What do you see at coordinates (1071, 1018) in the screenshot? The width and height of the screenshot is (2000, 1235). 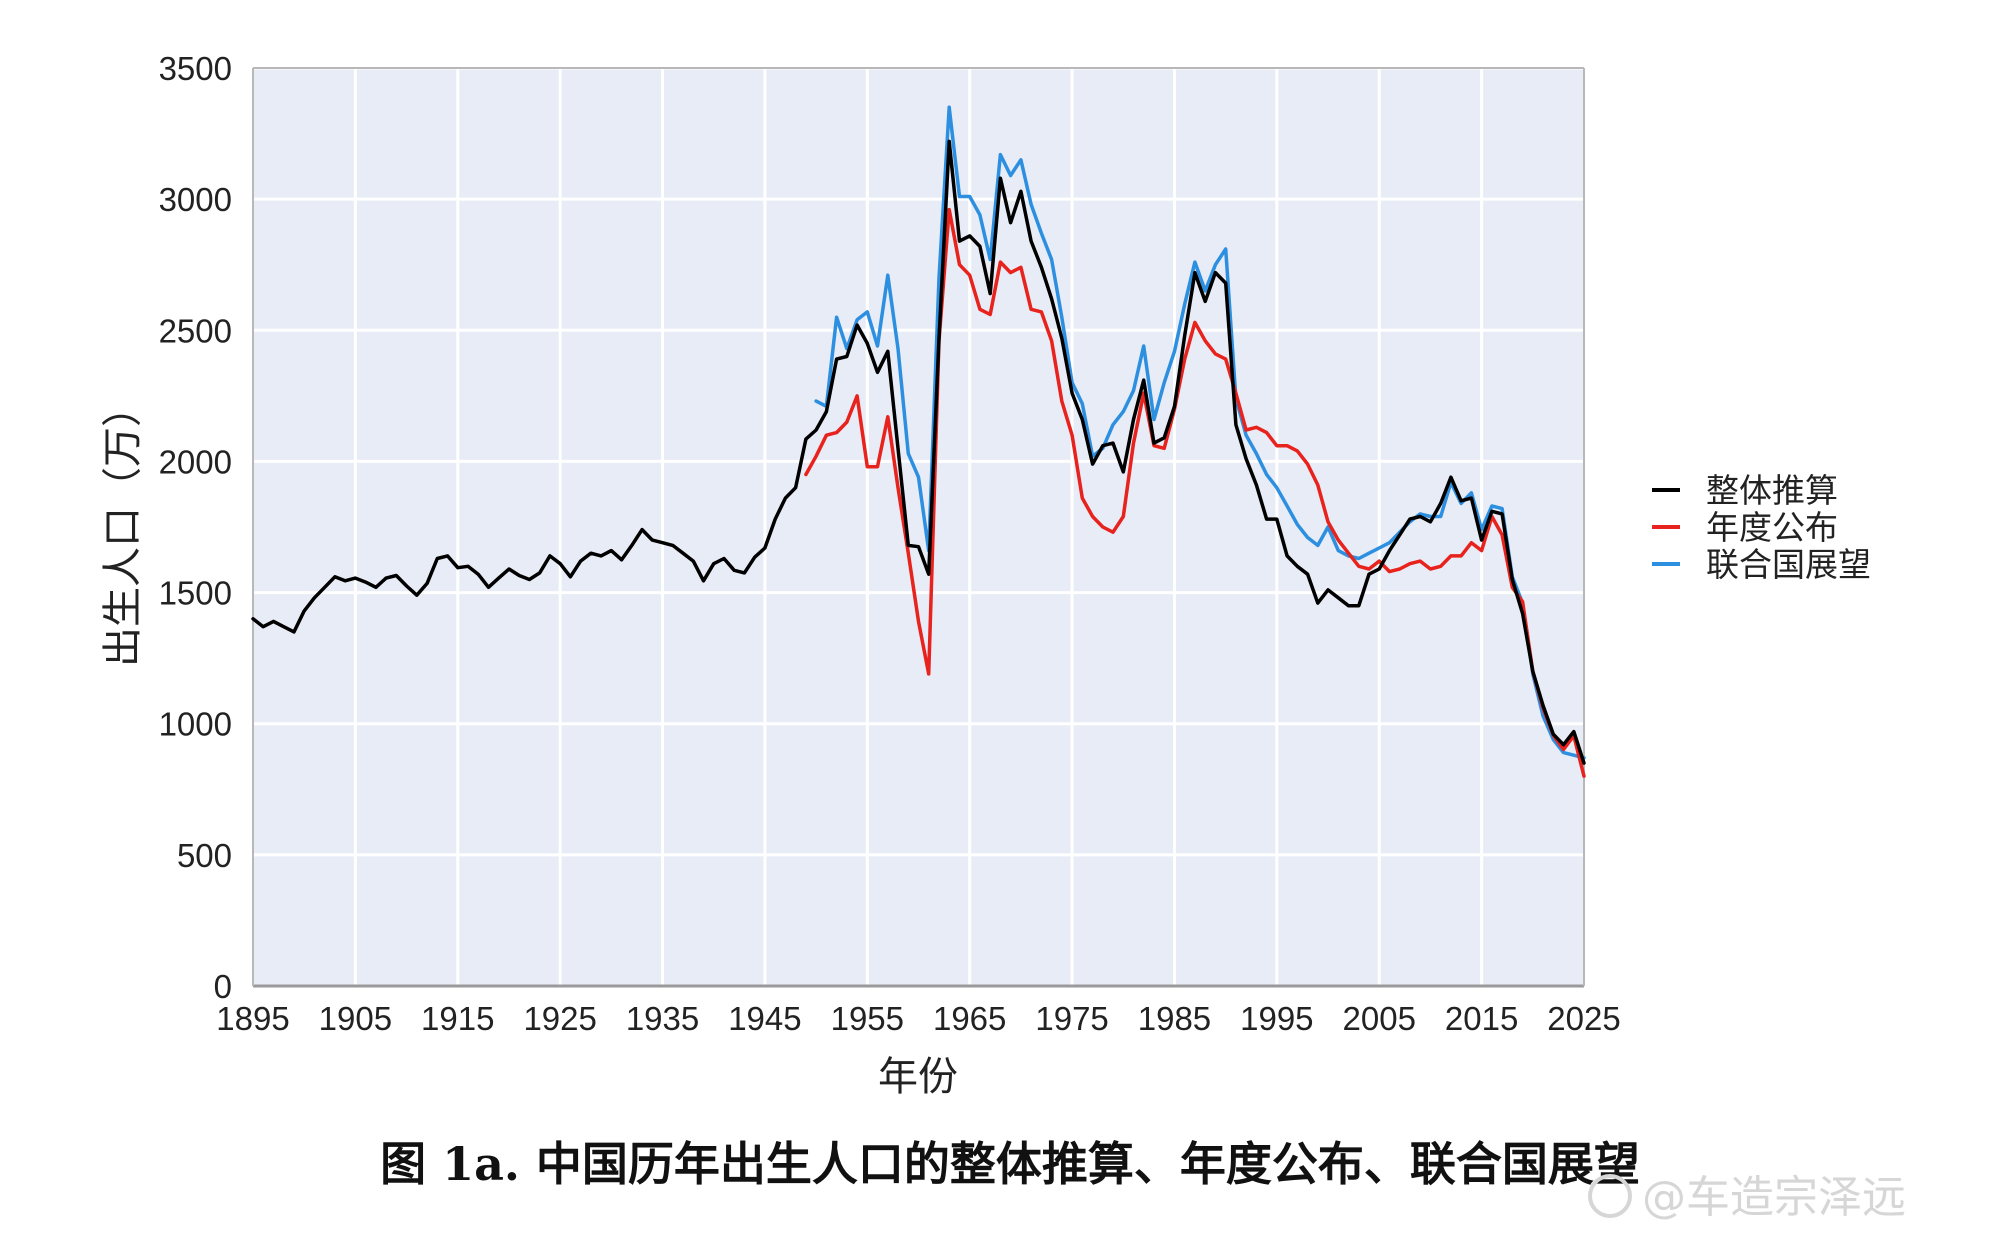 I see `x-tick-label: 1975` at bounding box center [1071, 1018].